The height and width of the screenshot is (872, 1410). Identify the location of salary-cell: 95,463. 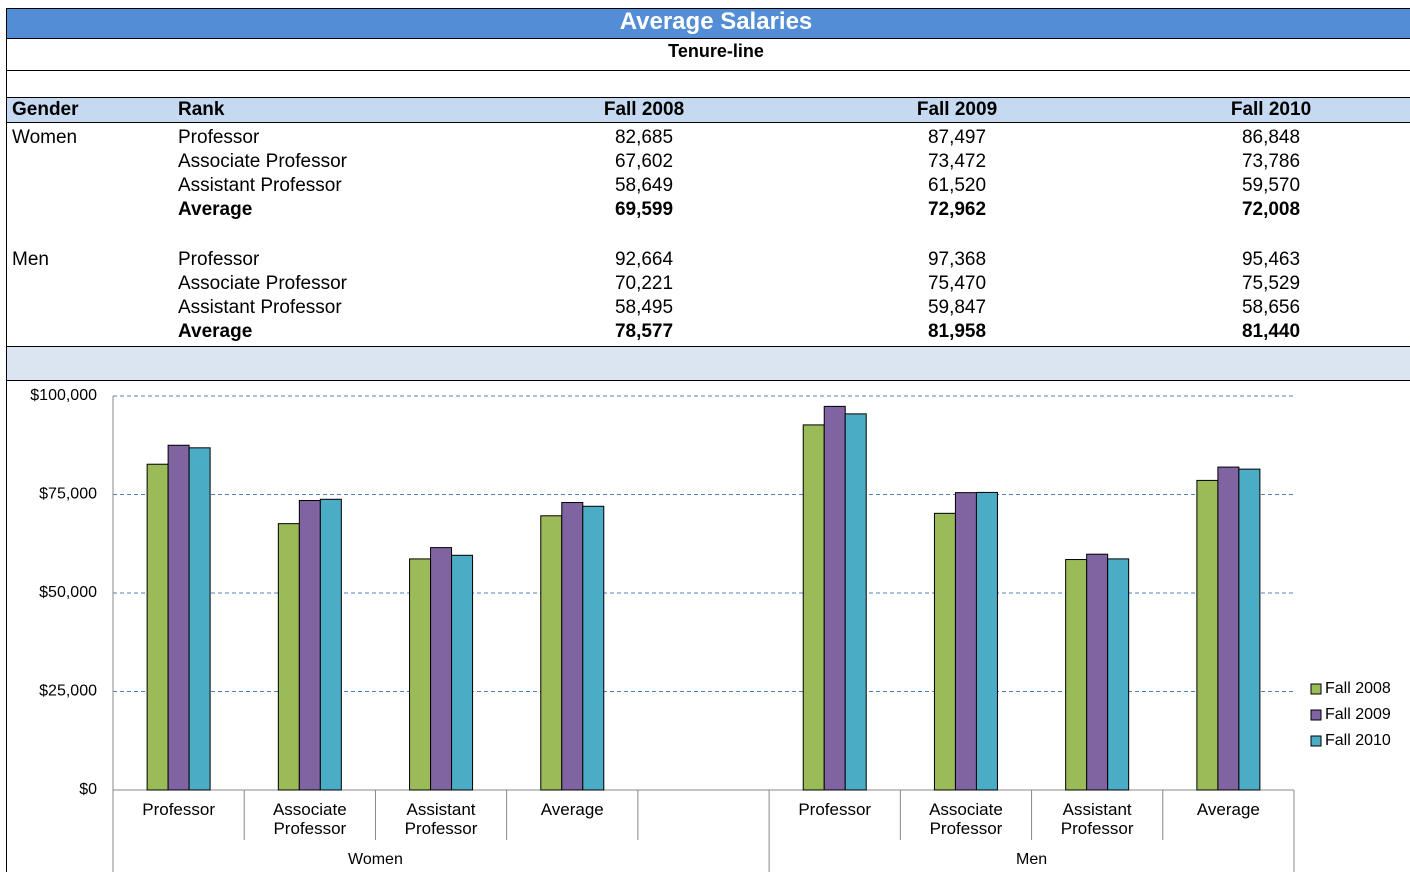
(1271, 259).